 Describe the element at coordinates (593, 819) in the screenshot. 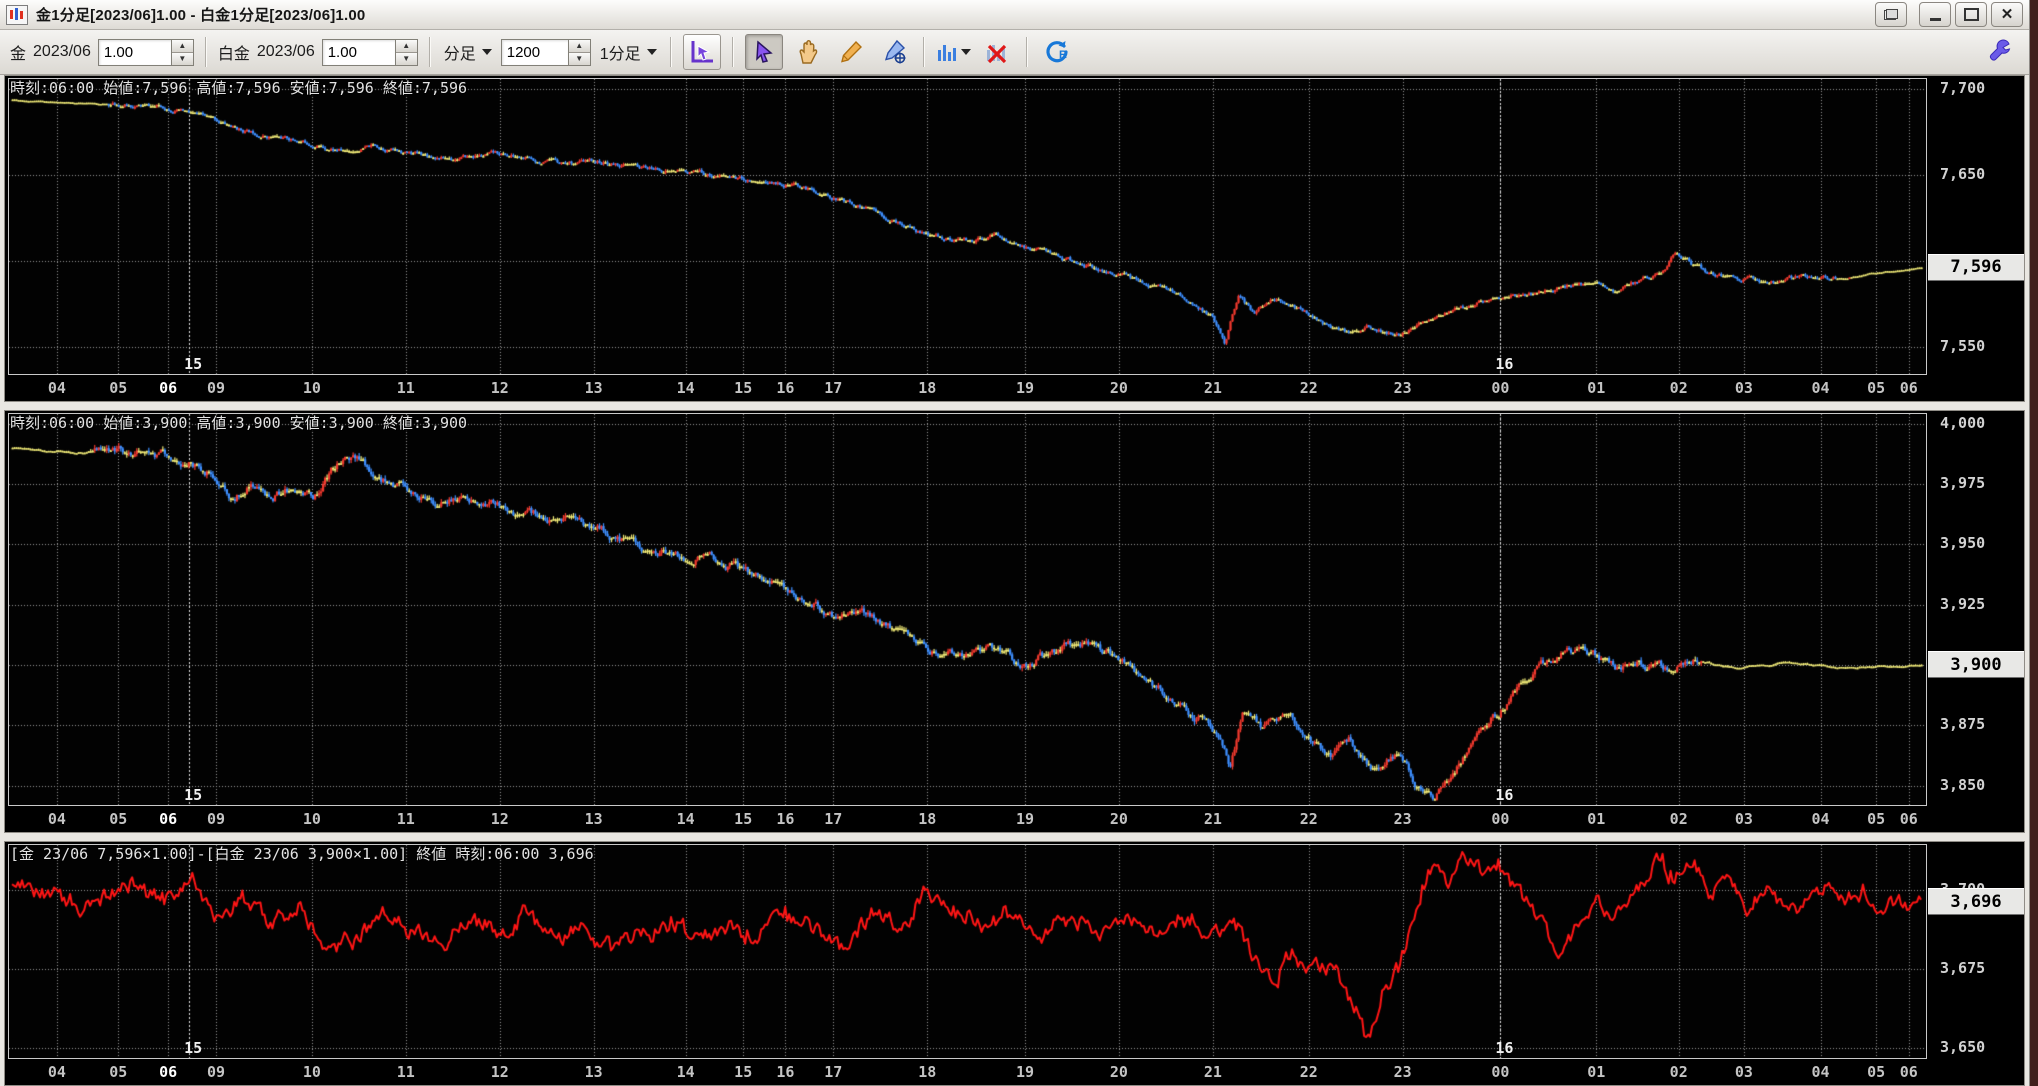

I see `time-tick-label: 13` at that location.